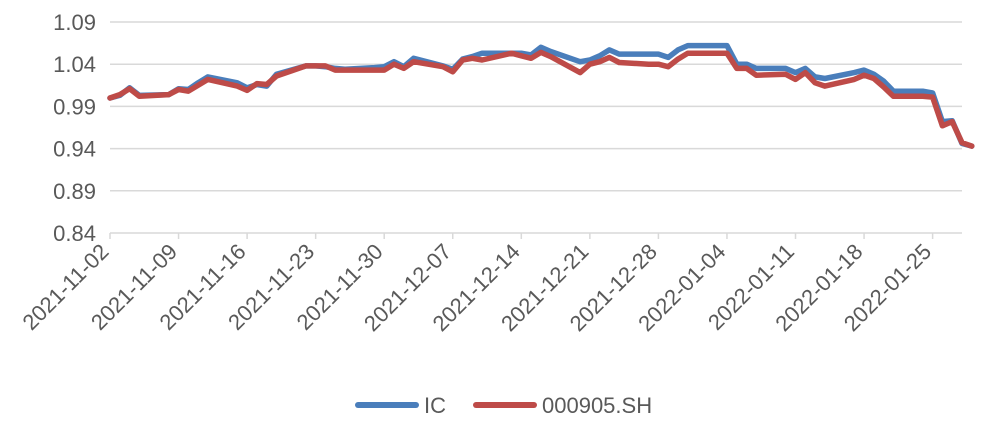  Describe the element at coordinates (74, 128) in the screenshot. I see `y-axis-ticks: 0.84 0.89 0.94 0.99 1.04 1.09` at that location.